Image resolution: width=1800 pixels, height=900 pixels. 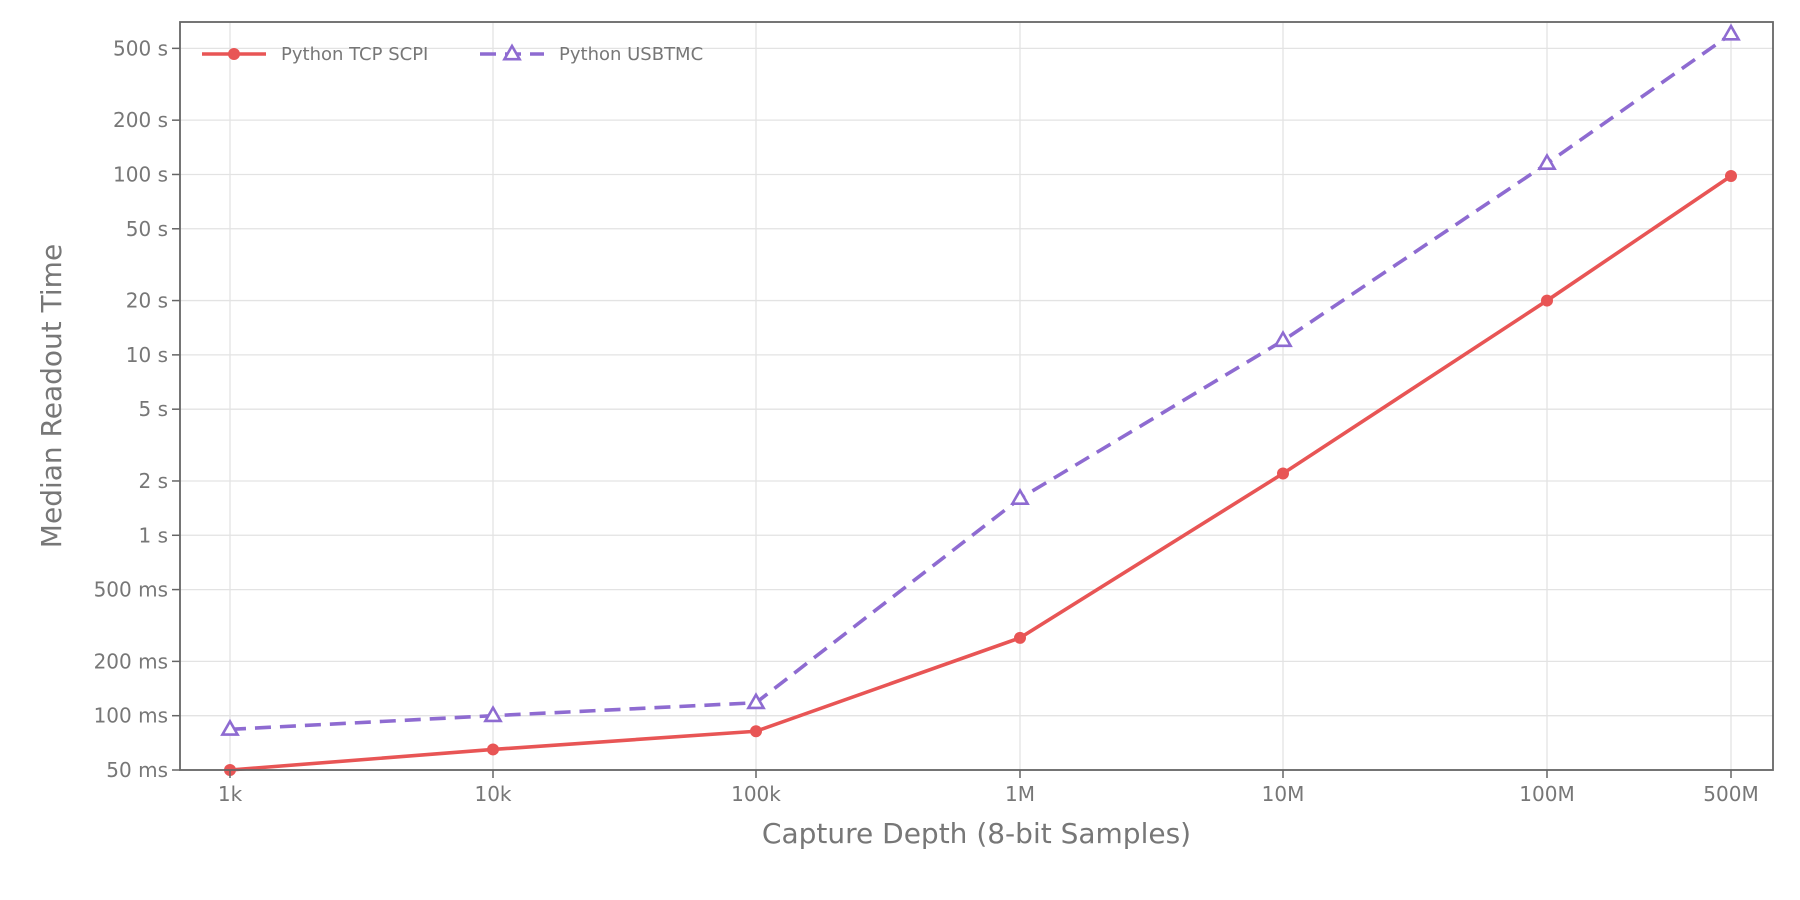 What do you see at coordinates (140, 174) in the screenshot?
I see `y-tick-label: 100 s` at bounding box center [140, 174].